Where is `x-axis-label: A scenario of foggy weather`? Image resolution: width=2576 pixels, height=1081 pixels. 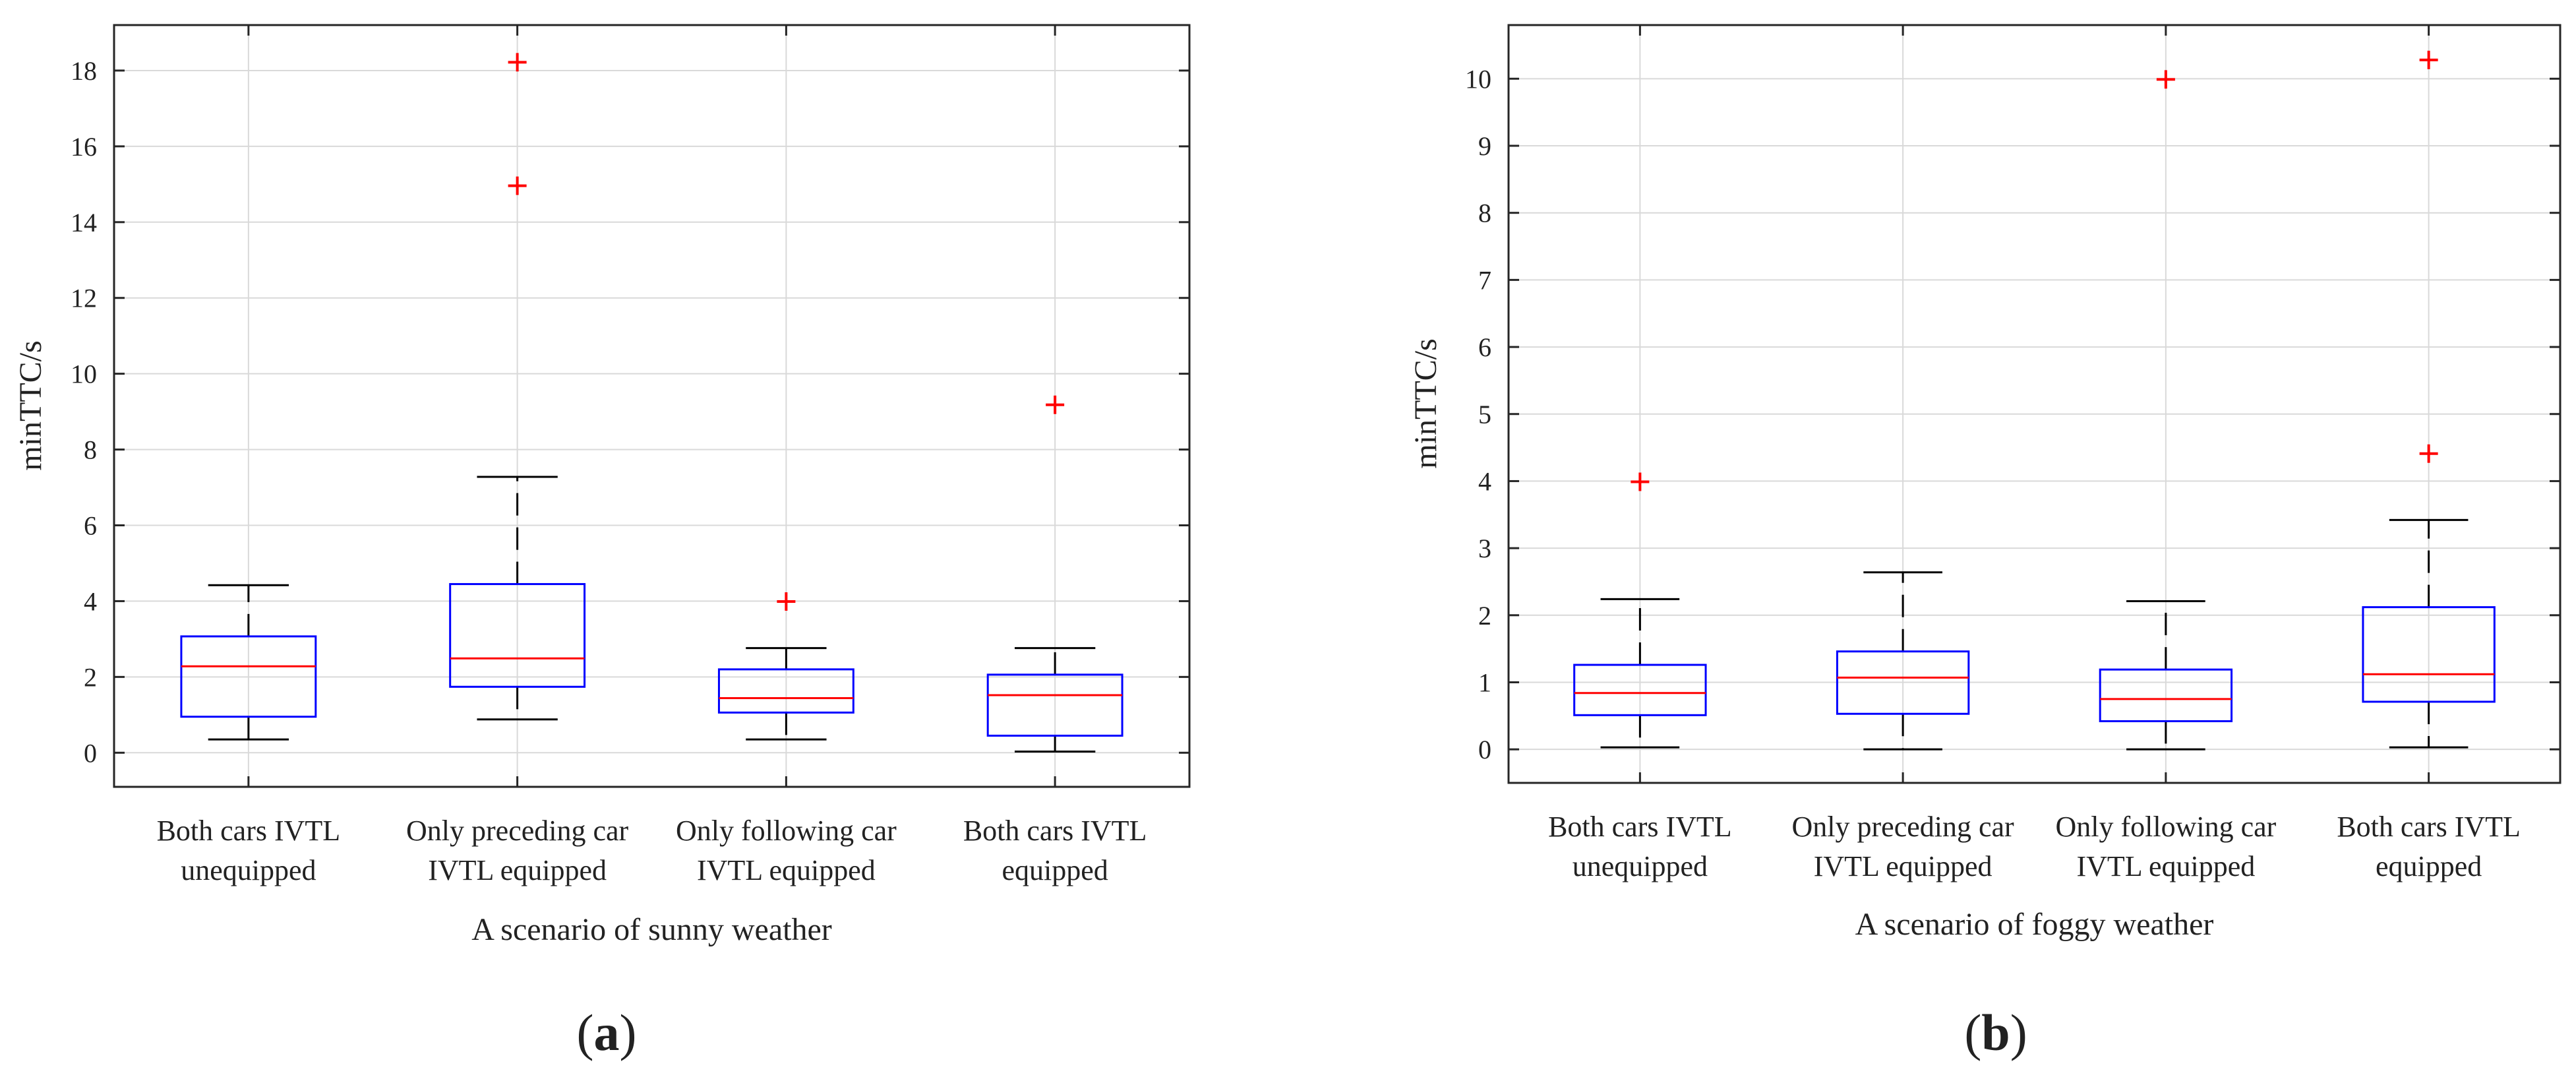 x-axis-label: A scenario of foggy weather is located at coordinates (2034, 924).